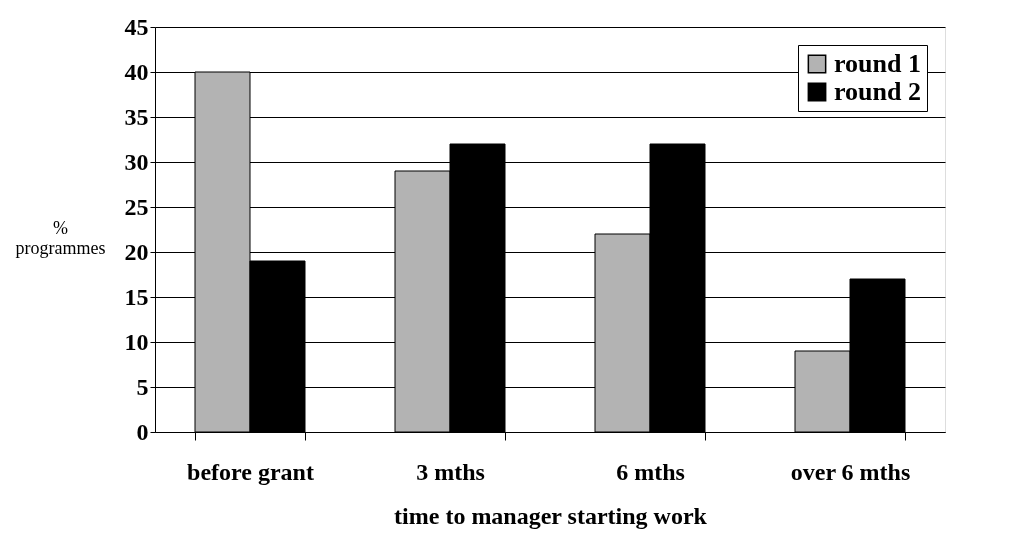 This screenshot has width=1016, height=556. Describe the element at coordinates (136, 71) in the screenshot. I see `y-tick-label: 40` at that location.